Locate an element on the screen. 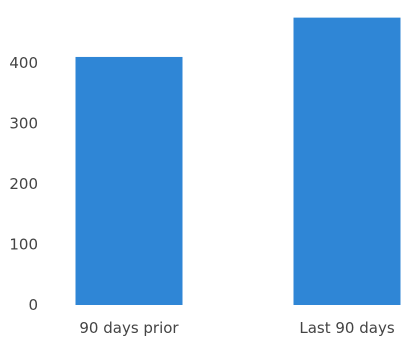  y-axis: 0 100 200 300 400 is located at coordinates (23, 184).